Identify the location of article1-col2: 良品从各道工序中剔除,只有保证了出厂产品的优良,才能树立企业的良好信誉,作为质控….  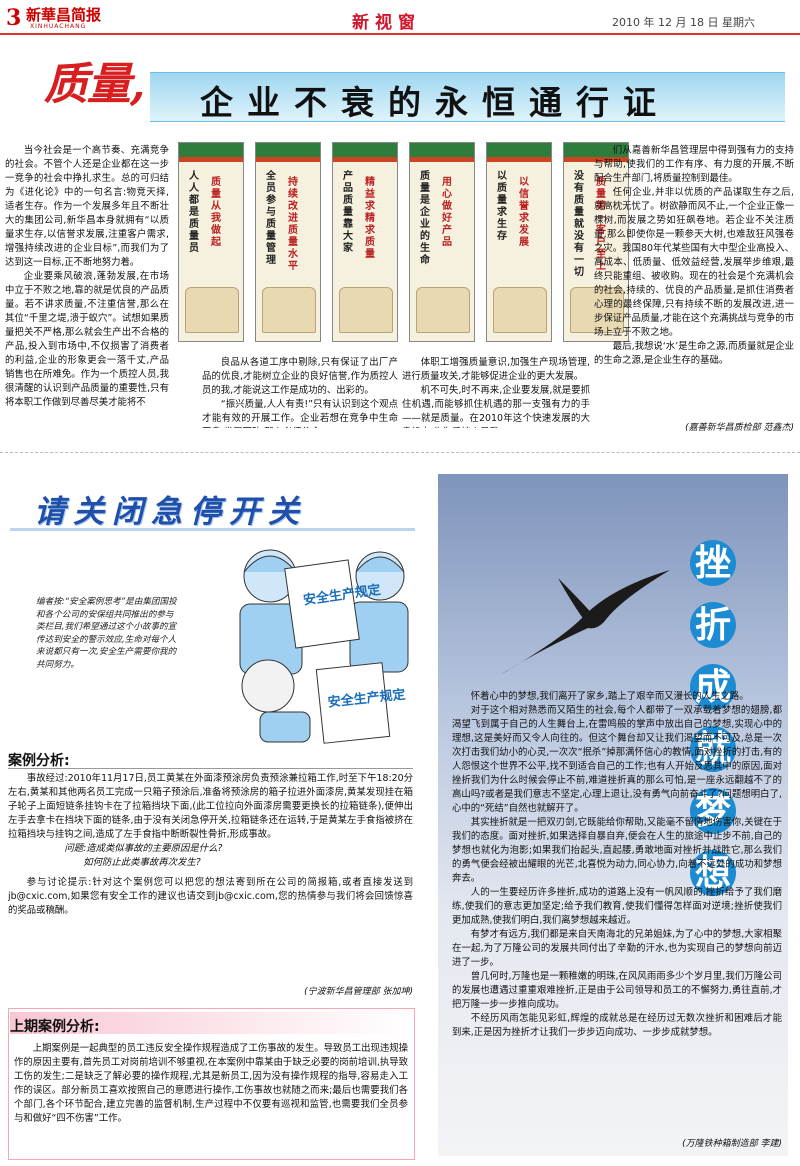
(300, 392).